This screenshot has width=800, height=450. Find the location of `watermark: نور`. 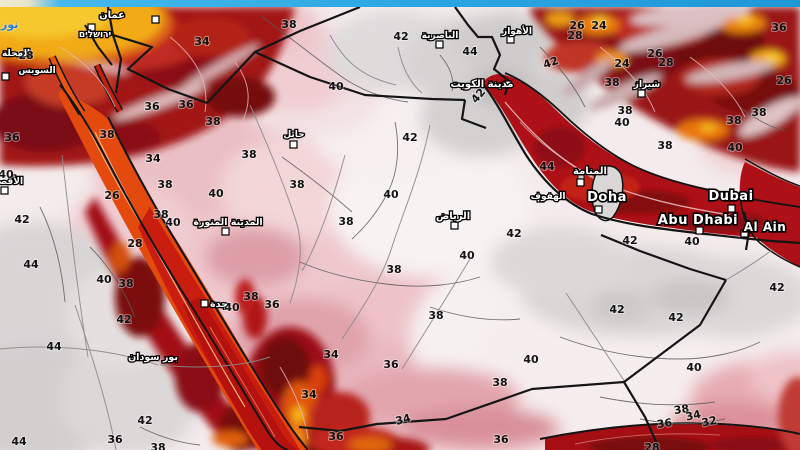

watermark: نور is located at coordinates (10, 24).